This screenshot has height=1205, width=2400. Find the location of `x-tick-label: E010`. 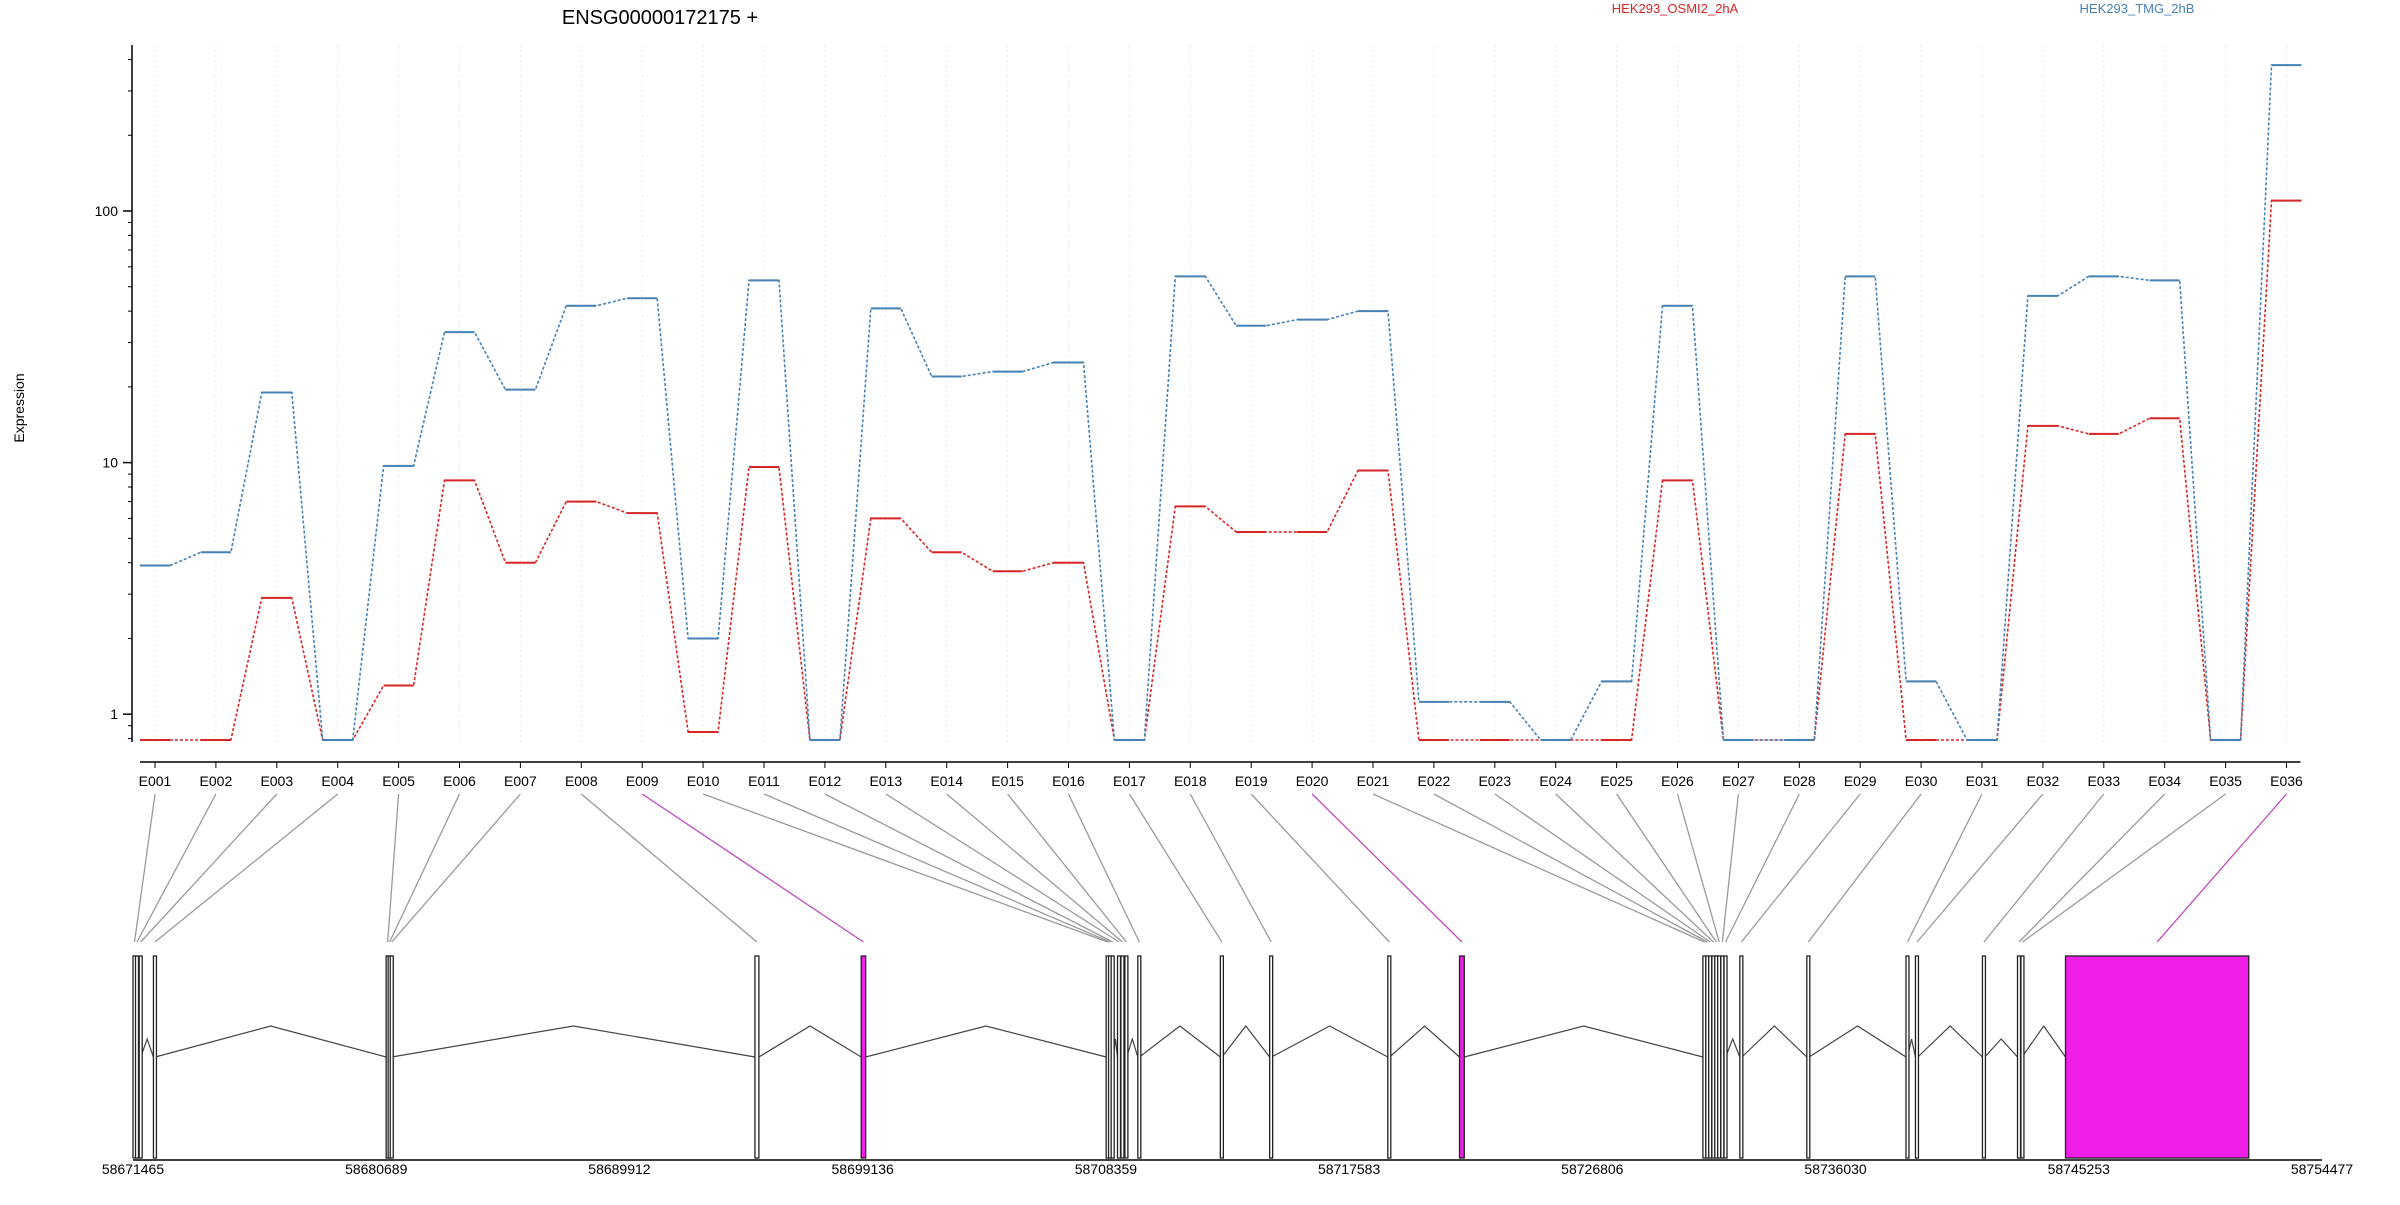

x-tick-label: E010 is located at coordinates (703, 781).